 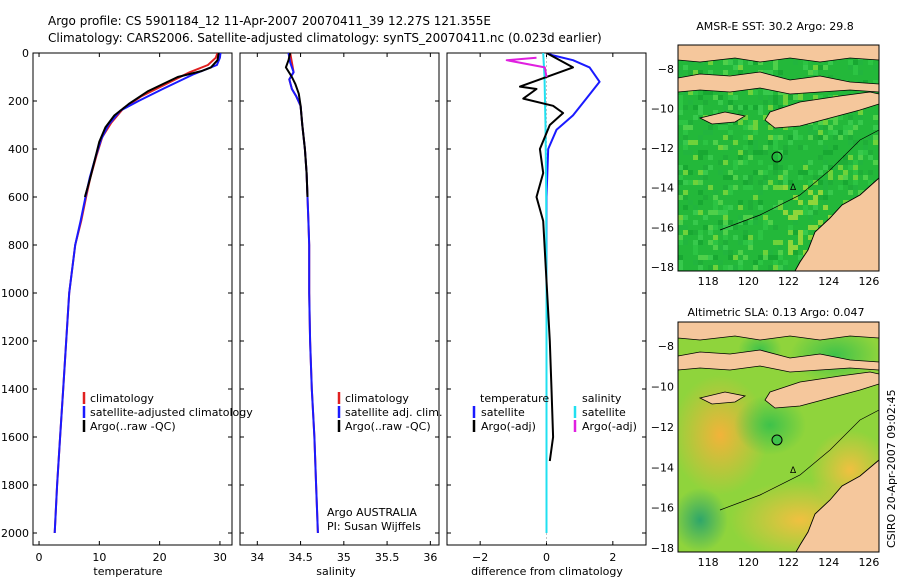 What do you see at coordinates (151, 125) in the screenshot?
I see `temperature-line-argo-raw-qc` at bounding box center [151, 125].